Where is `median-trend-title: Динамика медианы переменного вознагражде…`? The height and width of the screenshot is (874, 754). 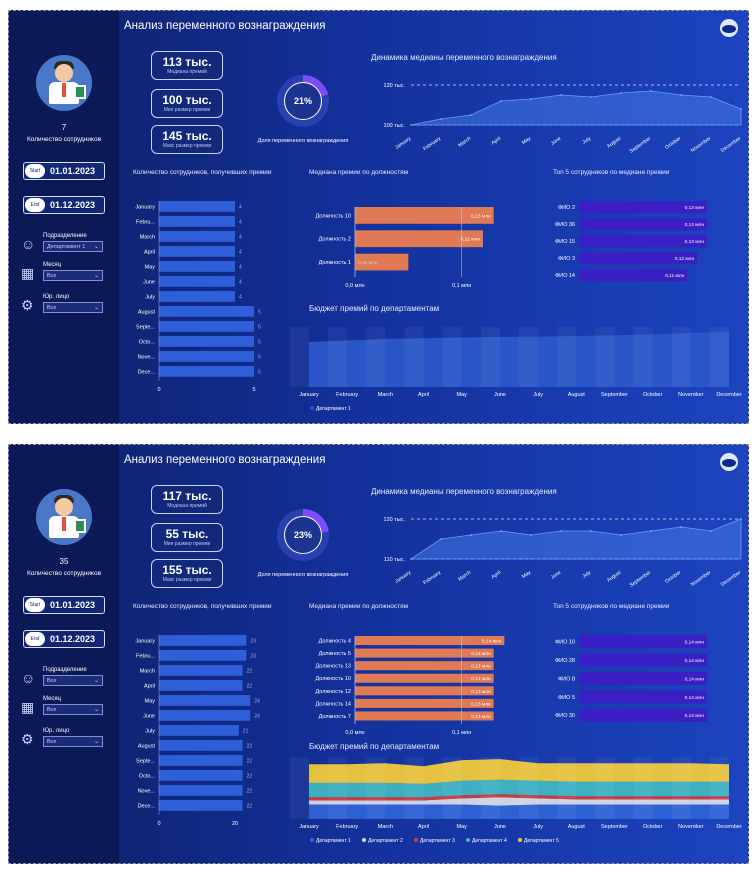
median-trend-title: Динамика медианы переменного вознагражде… is located at coordinates (464, 57).